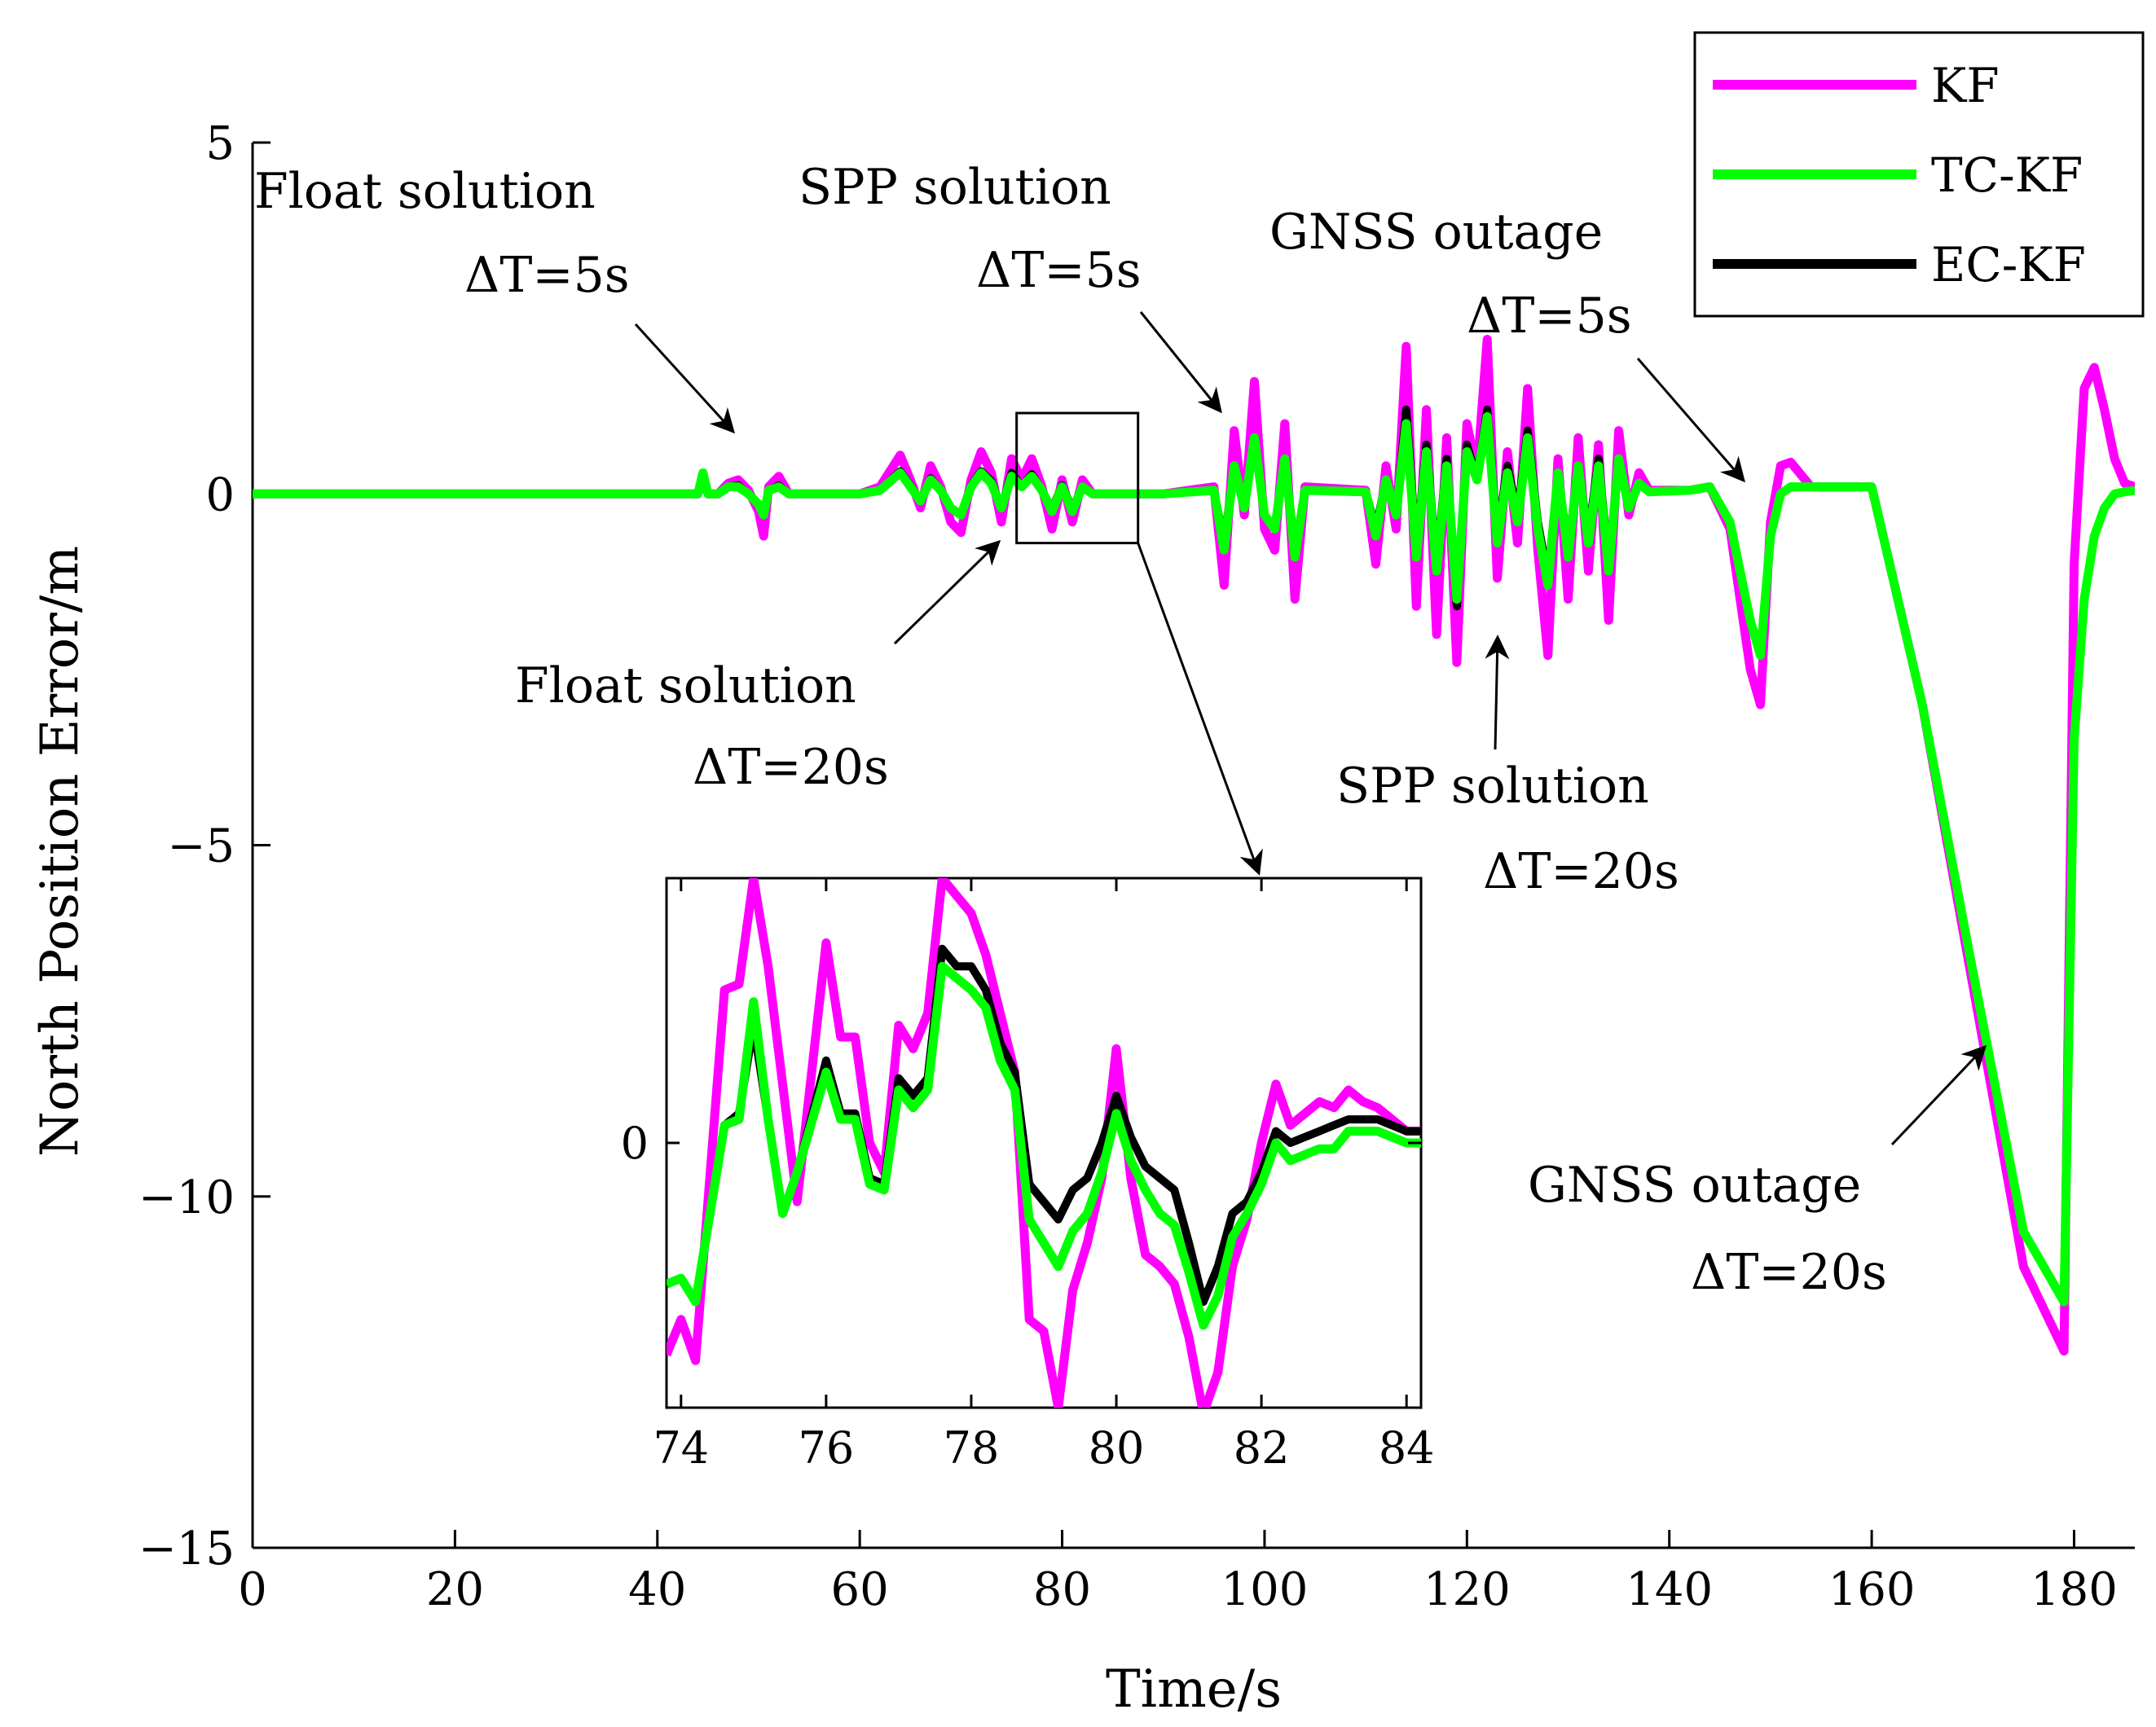 Image resolution: width=2156 pixels, height=1727 pixels. Describe the element at coordinates (425, 191) in the screenshot. I see `annotation-float5-line1: Float solution` at that location.